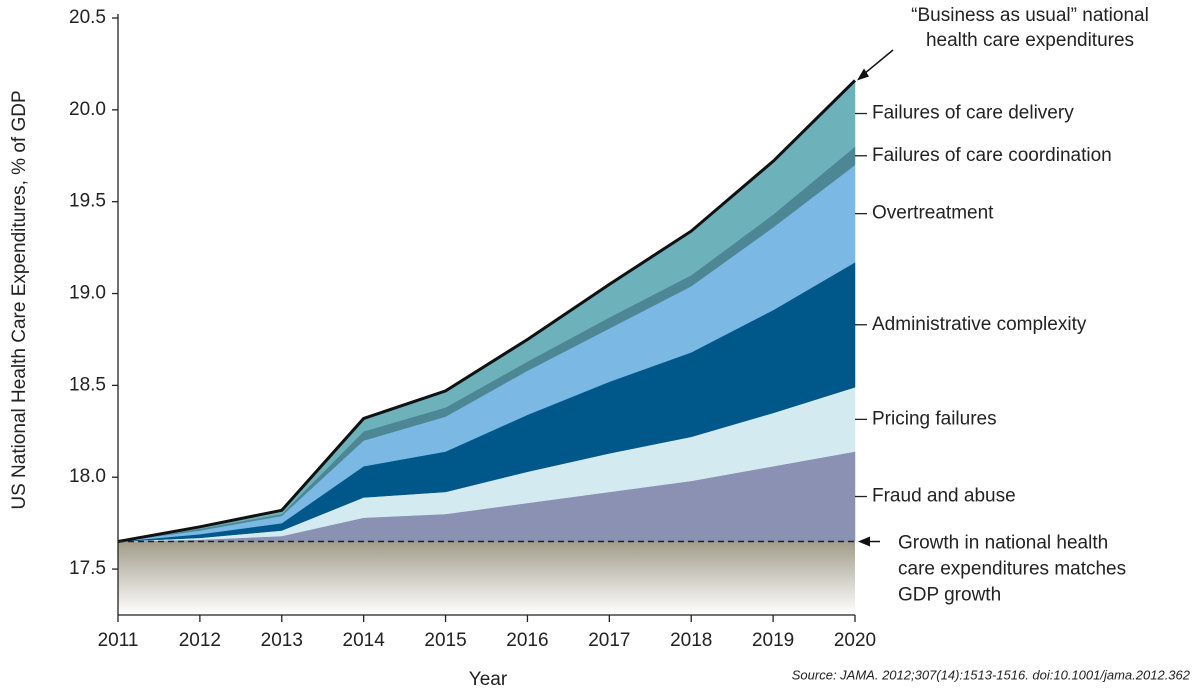 This screenshot has height=697, width=1200. I want to click on x-tick-label: 2020, so click(855, 640).